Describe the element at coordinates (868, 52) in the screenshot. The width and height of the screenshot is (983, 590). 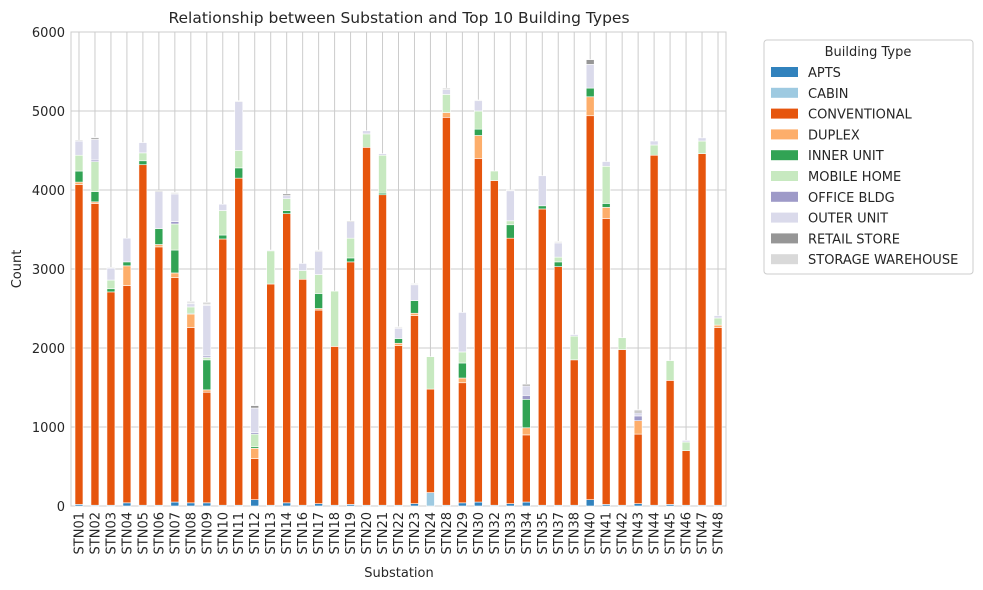
I see `legend-title: Building Type` at that location.